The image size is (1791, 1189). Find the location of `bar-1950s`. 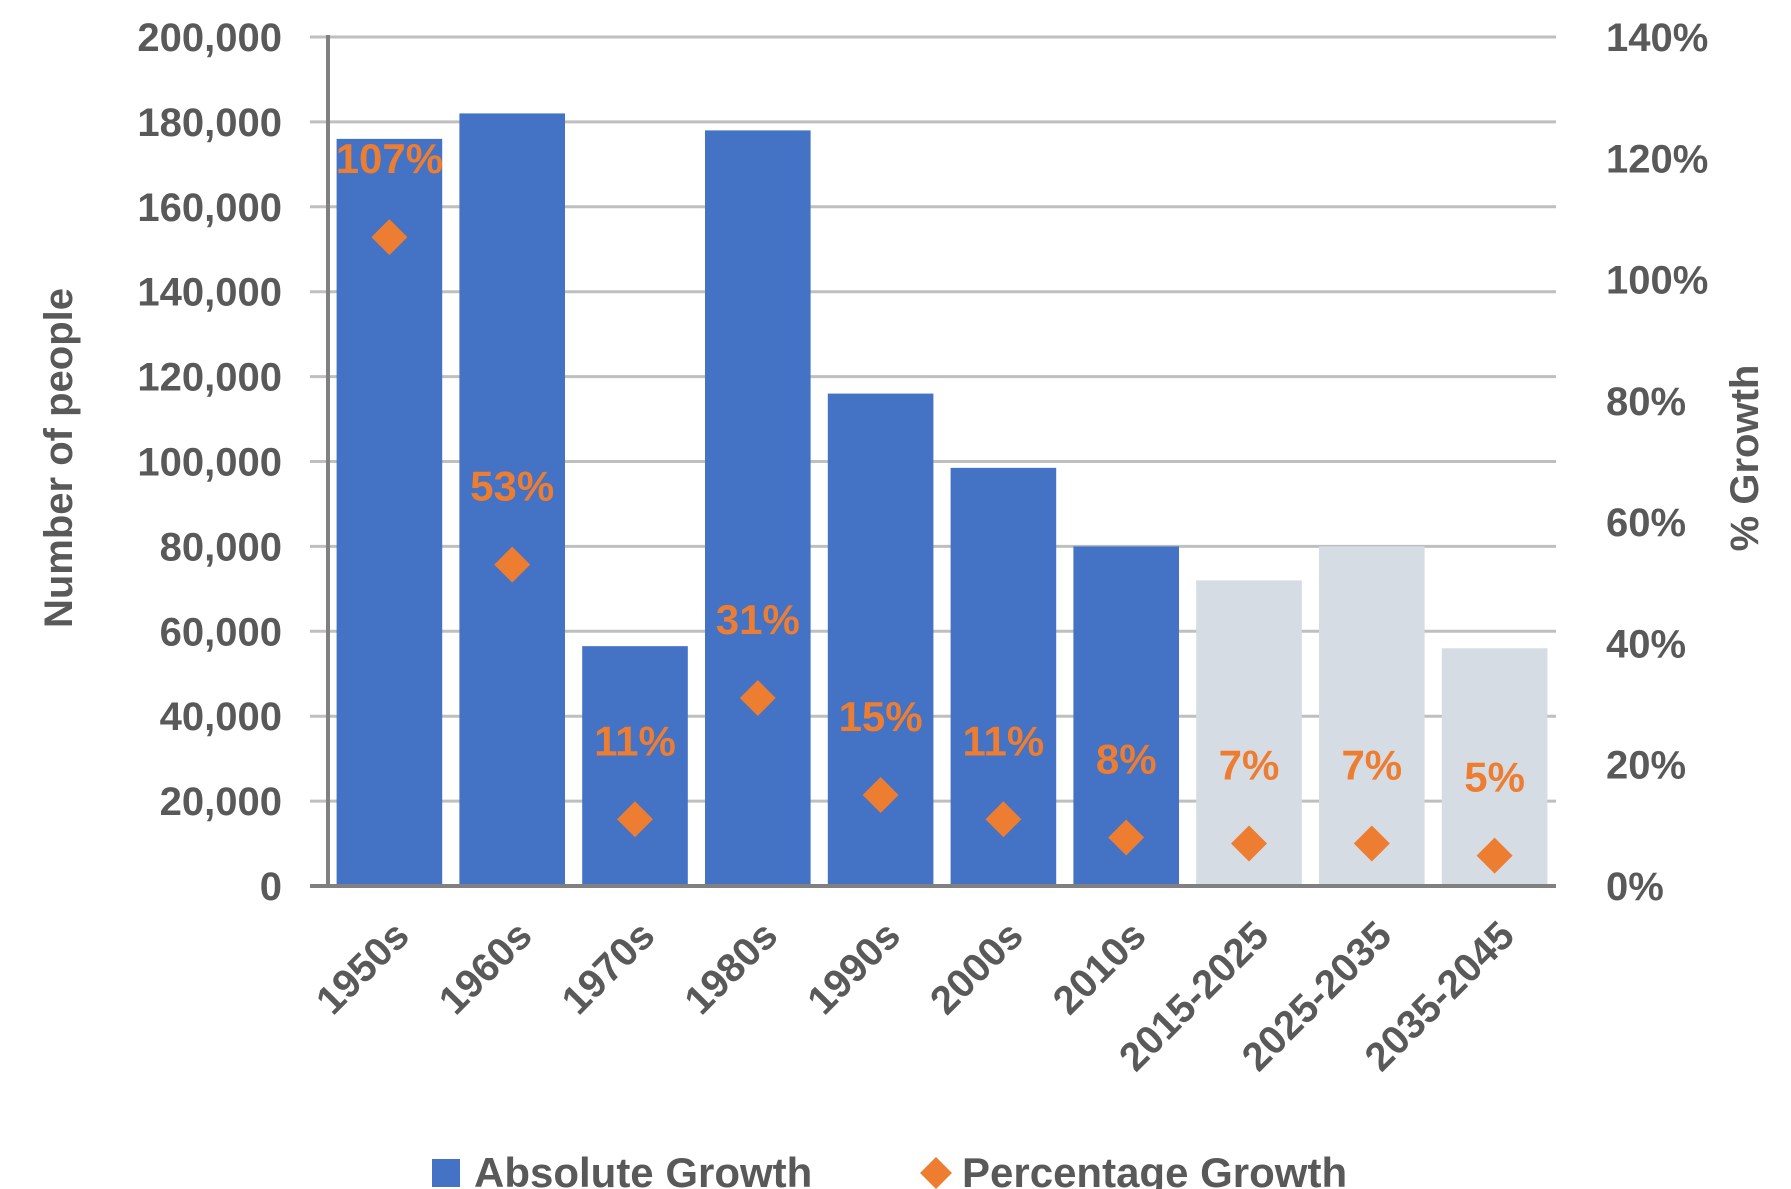

bar-1950s is located at coordinates (389, 512).